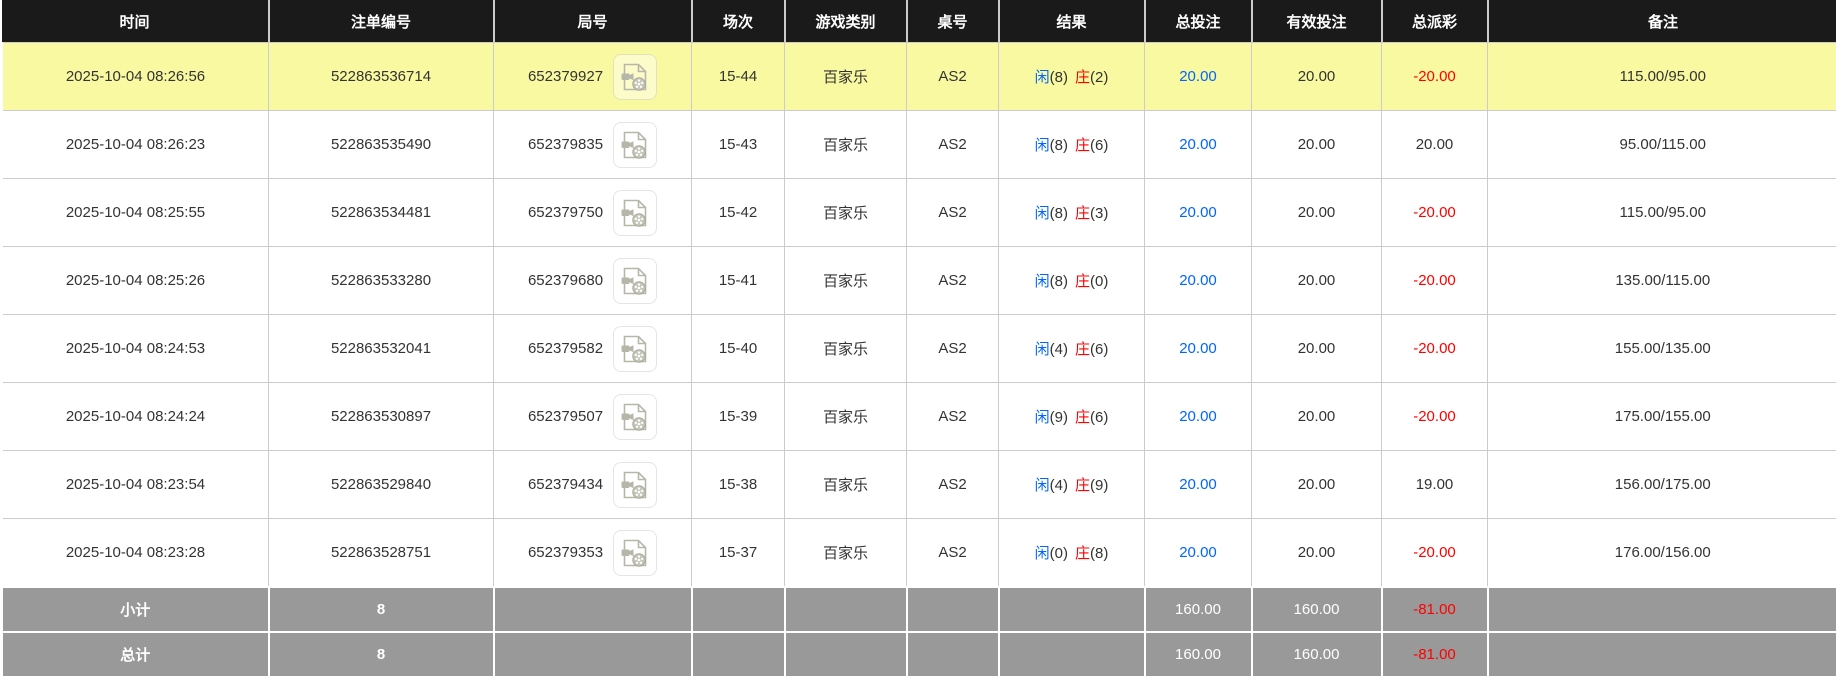 This screenshot has width=1836, height=678. Describe the element at coordinates (1059, 417) in the screenshot. I see `result-player-value: (9)` at that location.